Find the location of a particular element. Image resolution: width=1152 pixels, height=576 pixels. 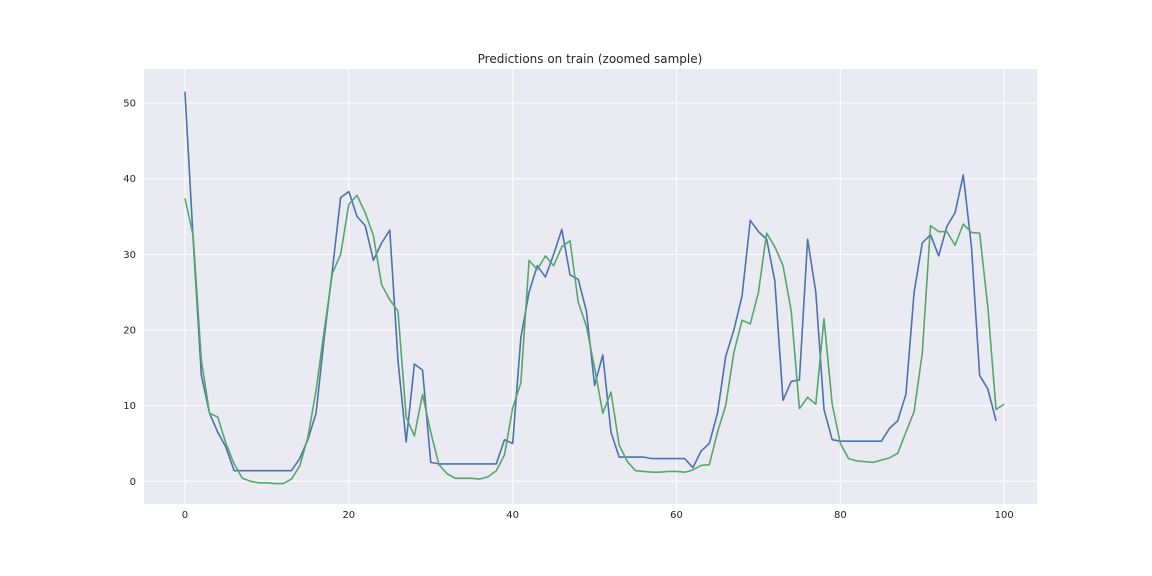

y-tick-label: 50 is located at coordinates (129, 104).